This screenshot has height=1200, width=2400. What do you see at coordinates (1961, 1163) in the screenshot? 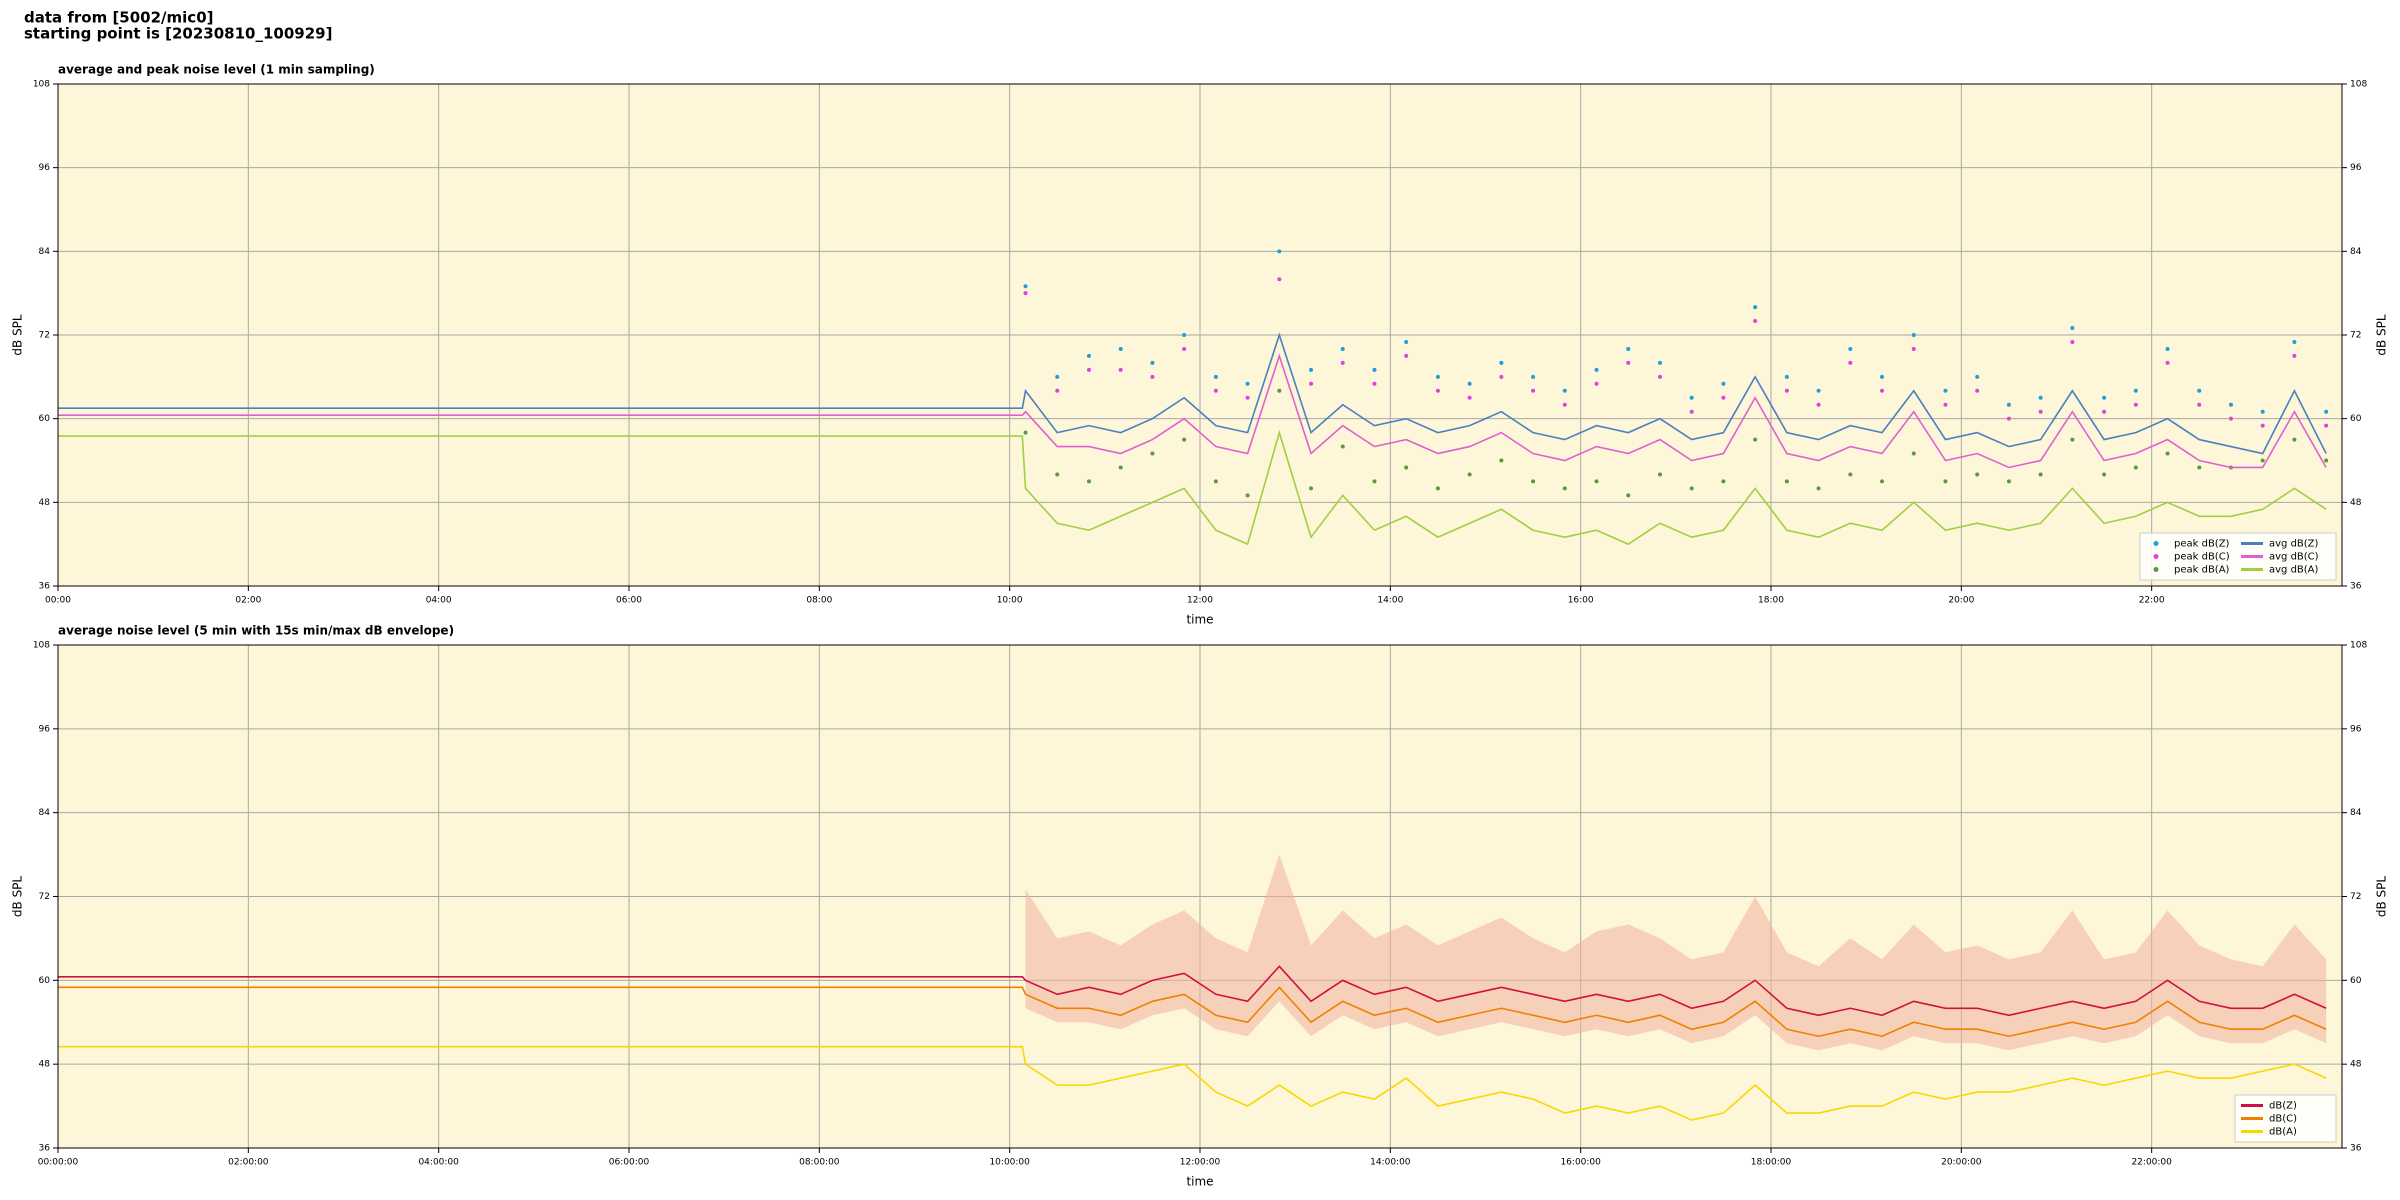
I see `x-tick-label: 20:00:00` at bounding box center [1961, 1163].